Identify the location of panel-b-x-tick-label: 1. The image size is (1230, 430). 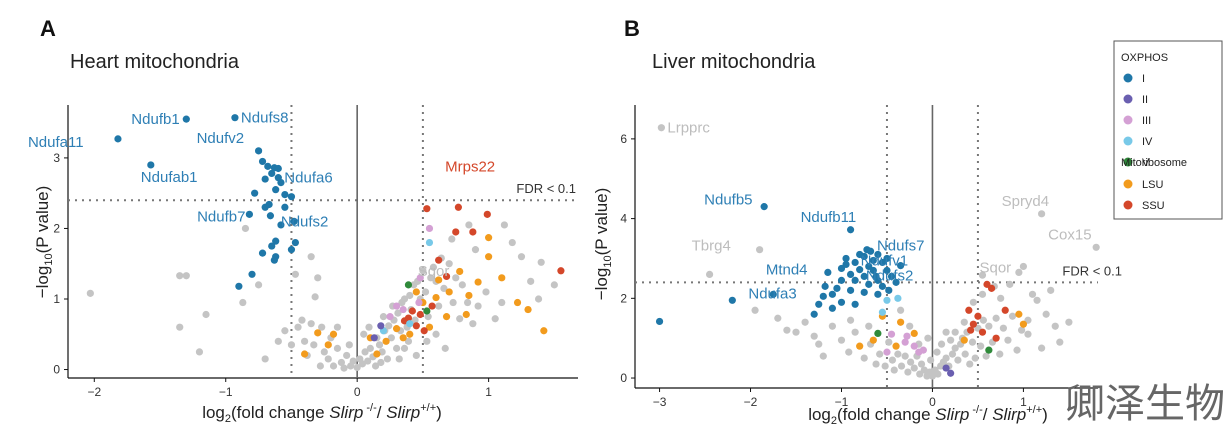
(1023, 402).